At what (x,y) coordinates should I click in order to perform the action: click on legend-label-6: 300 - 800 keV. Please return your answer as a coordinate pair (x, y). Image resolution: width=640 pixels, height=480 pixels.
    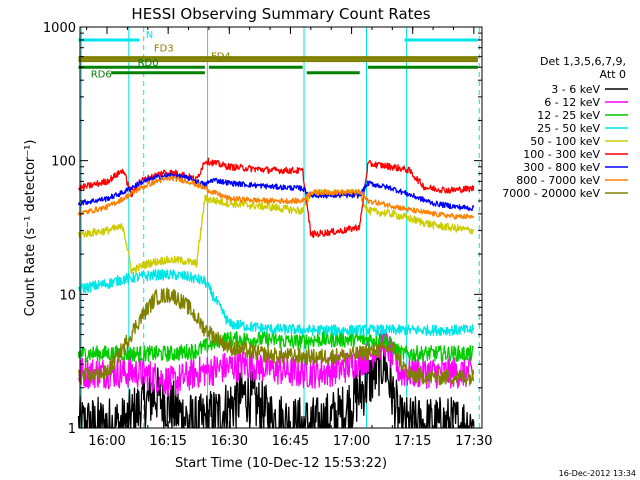
    Looking at the image, I should click on (561, 167).